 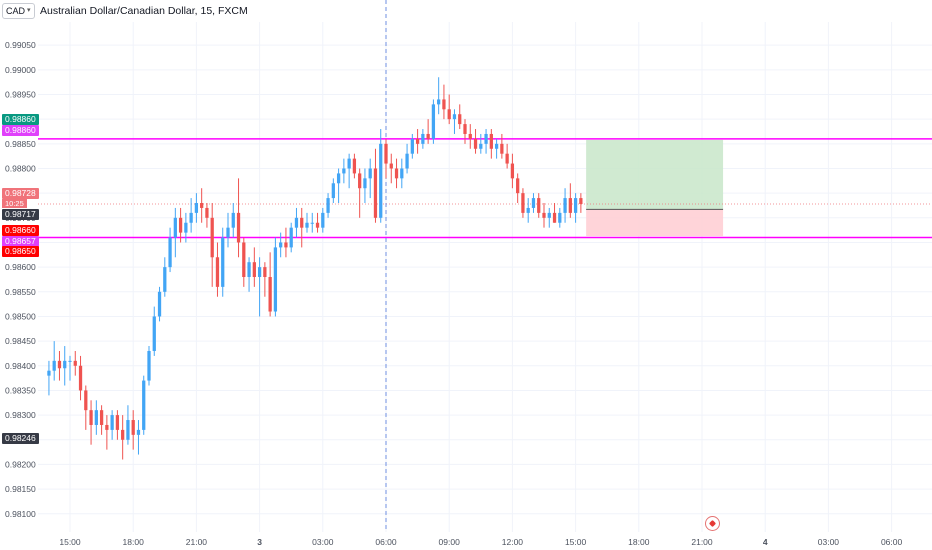 What do you see at coordinates (576, 542) in the screenshot?
I see `x-tick-label: 15:00` at bounding box center [576, 542].